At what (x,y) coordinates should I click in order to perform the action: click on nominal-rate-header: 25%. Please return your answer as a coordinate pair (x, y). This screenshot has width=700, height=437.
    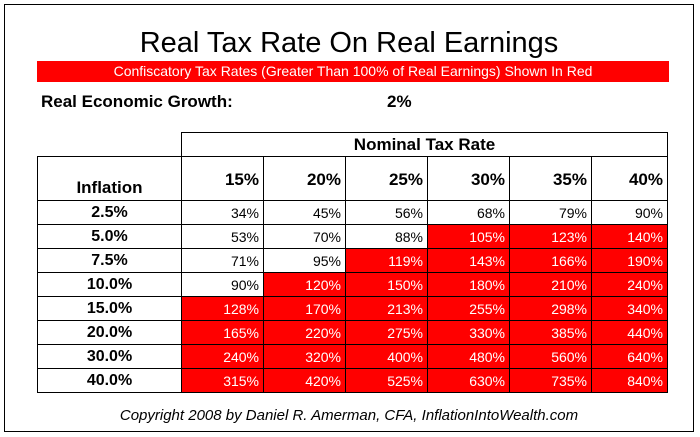
    Looking at the image, I should click on (386, 178).